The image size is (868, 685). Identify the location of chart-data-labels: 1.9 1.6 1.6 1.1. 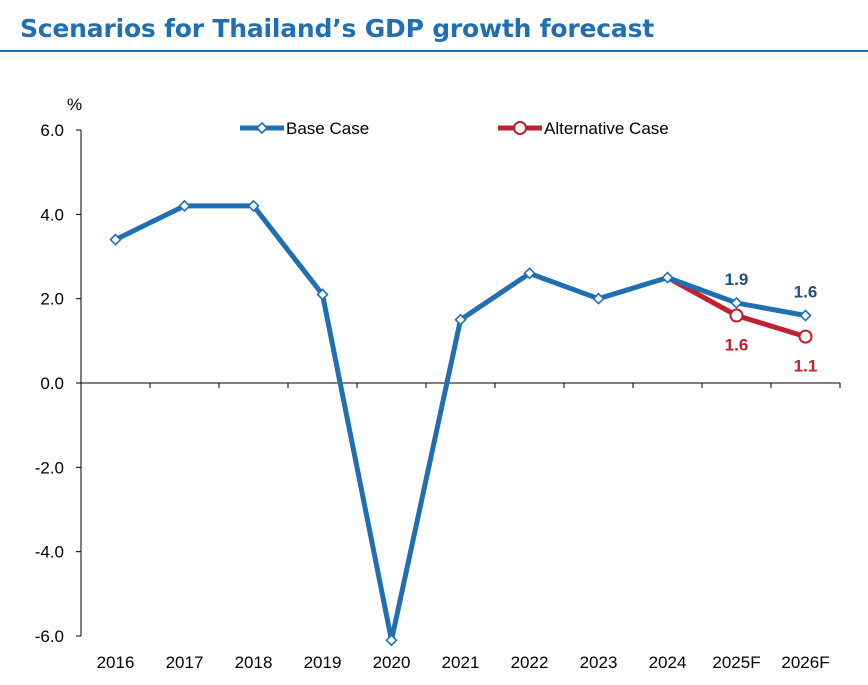
(771, 323).